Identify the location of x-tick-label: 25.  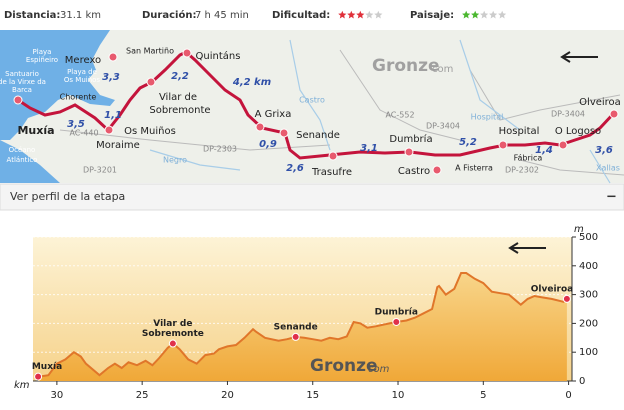
(142, 395).